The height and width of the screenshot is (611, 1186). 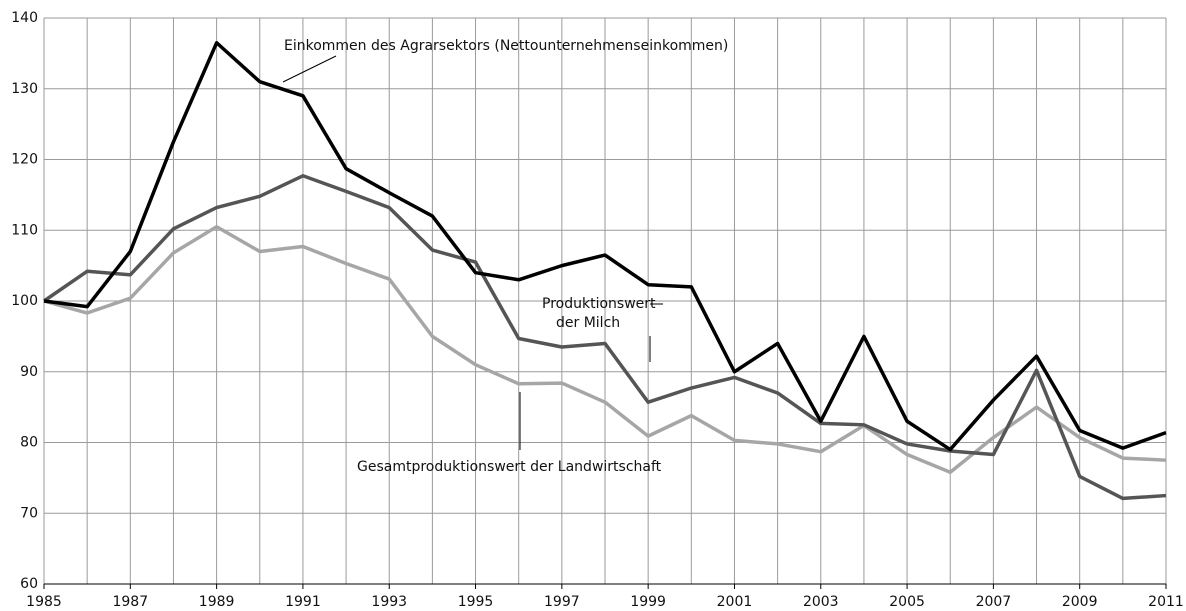 I want to click on annotation: Gesamtproduktionswert der Landwirtschaft, so click(x=509, y=467).